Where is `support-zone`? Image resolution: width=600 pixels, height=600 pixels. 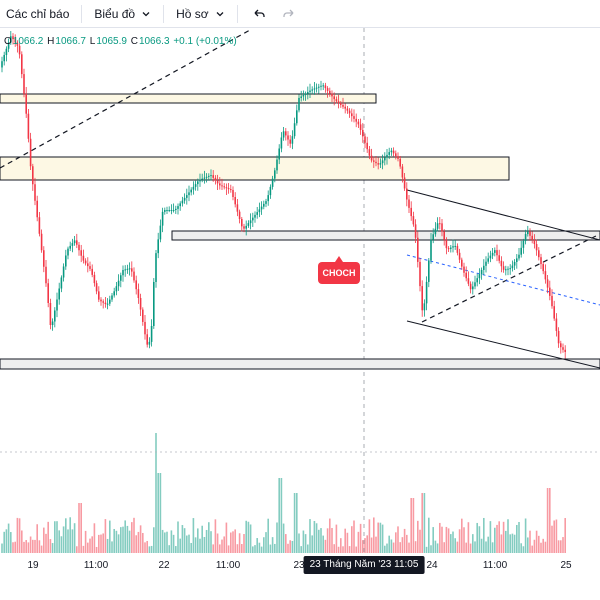 support-zone is located at coordinates (300, 364).